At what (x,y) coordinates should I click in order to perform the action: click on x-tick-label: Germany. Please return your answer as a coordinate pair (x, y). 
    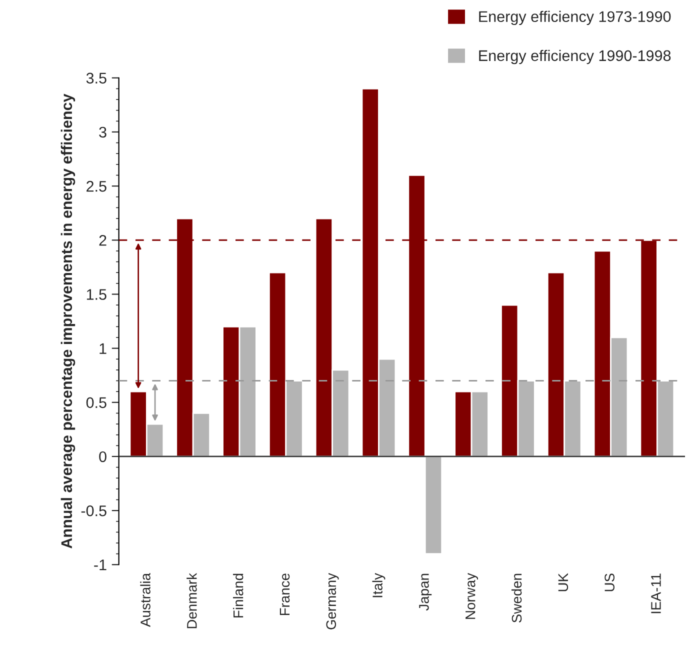
    Looking at the image, I should click on (332, 601).